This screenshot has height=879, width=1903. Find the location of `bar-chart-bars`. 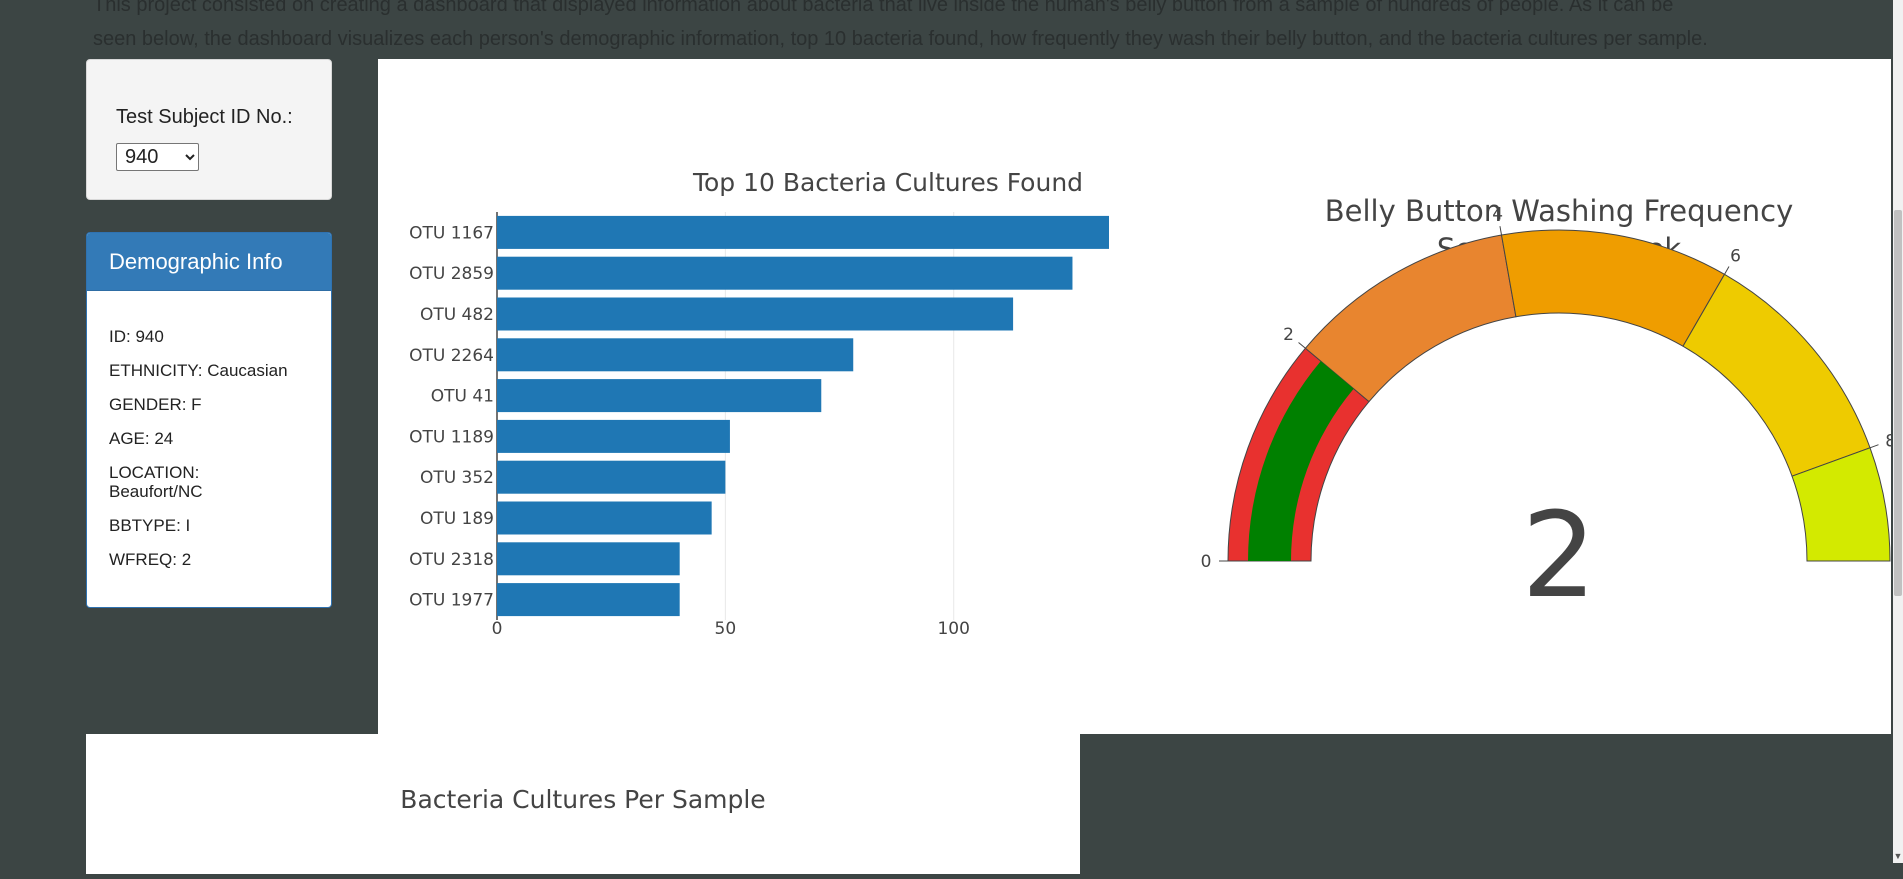

bar-chart-bars is located at coordinates (803, 416).